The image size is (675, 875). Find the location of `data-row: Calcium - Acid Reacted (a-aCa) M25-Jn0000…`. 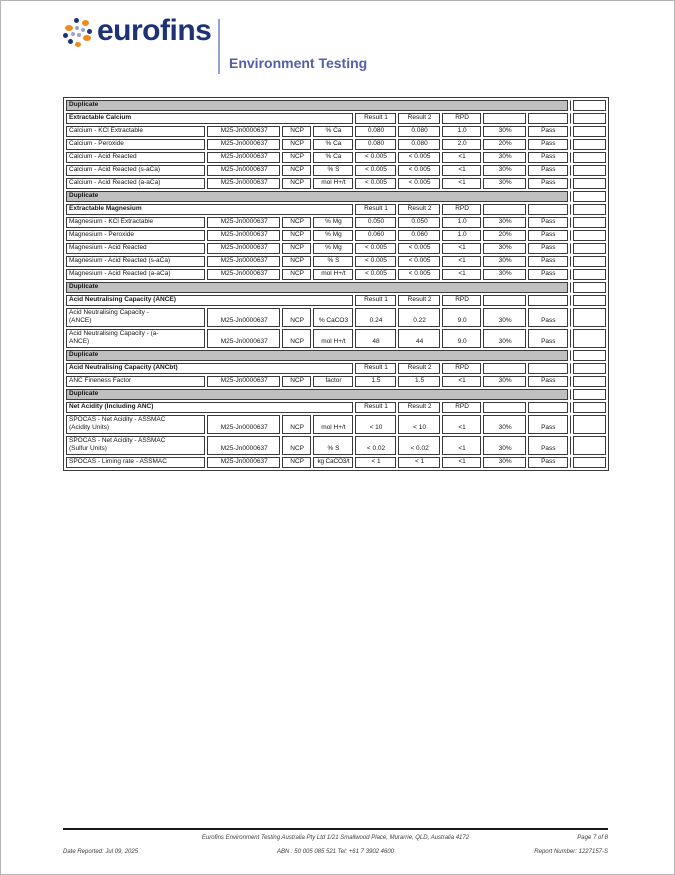

data-row: Calcium - Acid Reacted (a-aCa) M25-Jn0000… is located at coordinates (336, 183).